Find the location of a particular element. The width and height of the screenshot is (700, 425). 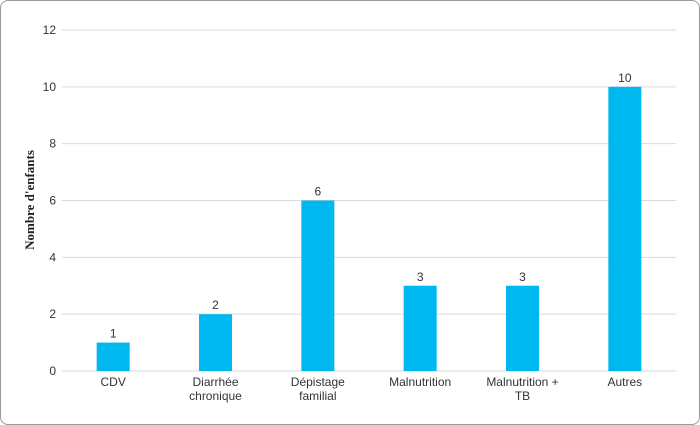

x-category-label-line: Dépistage is located at coordinates (318, 382).